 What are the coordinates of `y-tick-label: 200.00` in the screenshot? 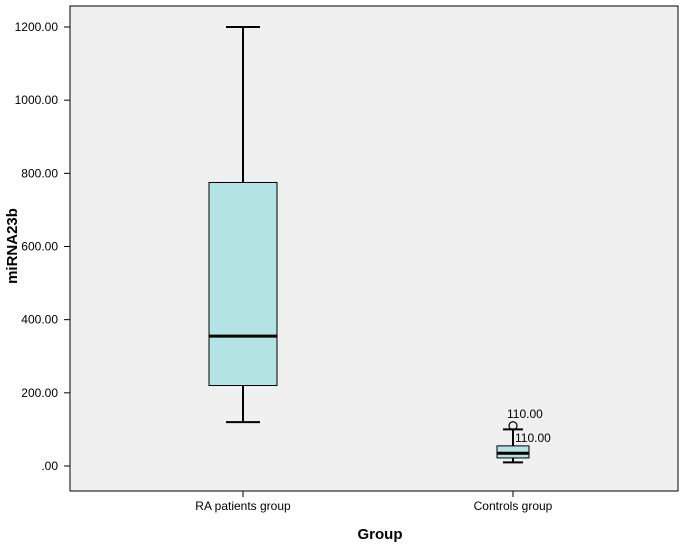 It's located at (39, 393).